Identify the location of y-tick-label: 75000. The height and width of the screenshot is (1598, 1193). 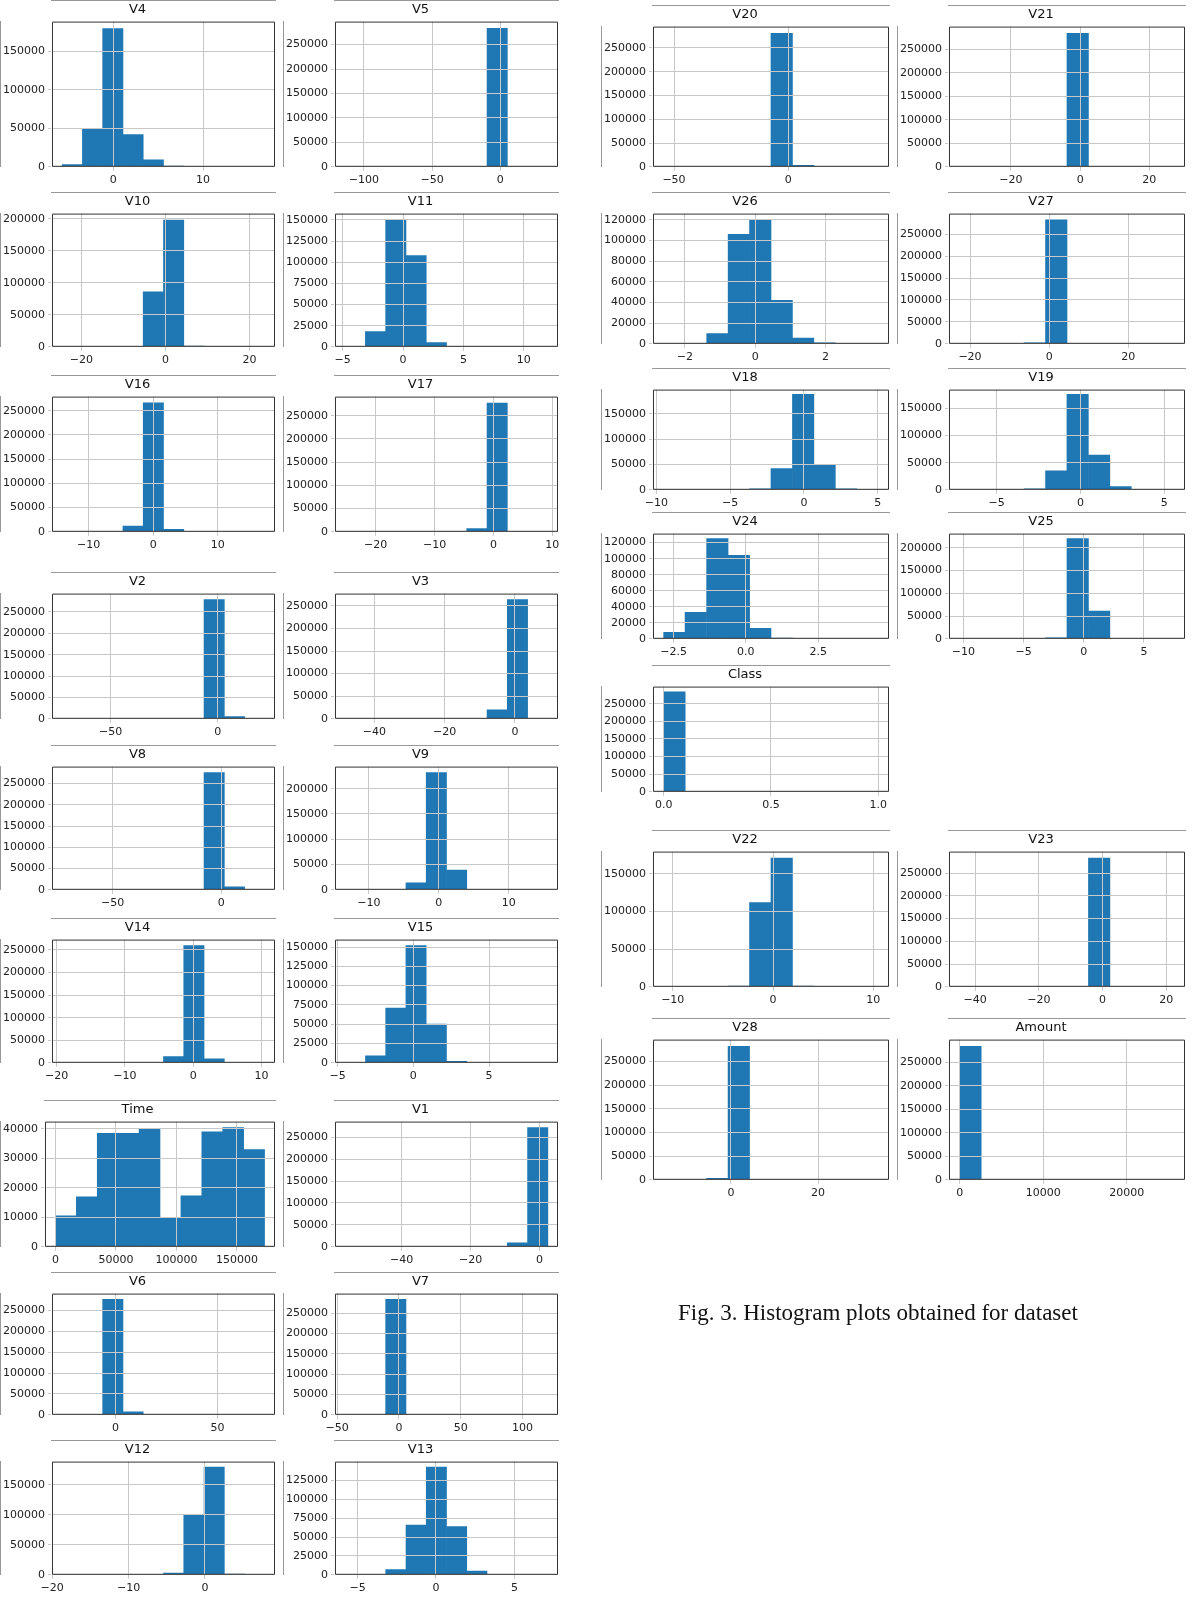
(310, 283).